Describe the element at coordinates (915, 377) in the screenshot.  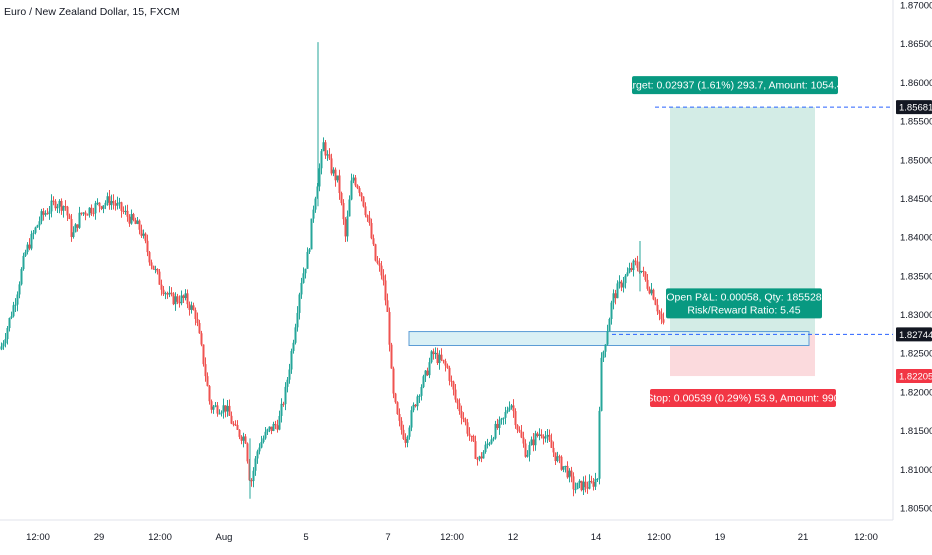
I see `stop-price-tag-text: 1.82205` at that location.